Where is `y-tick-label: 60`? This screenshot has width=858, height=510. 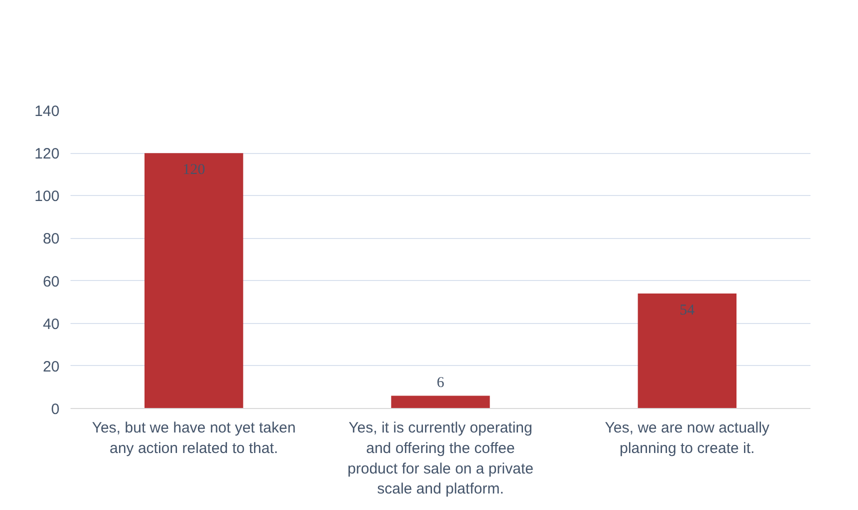
y-tick-label: 60 is located at coordinates (51, 281).